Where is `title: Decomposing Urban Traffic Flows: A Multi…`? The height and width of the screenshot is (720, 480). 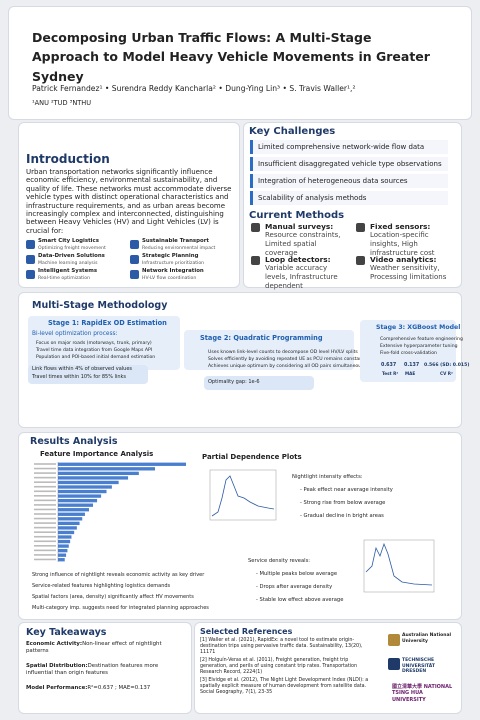 title: Decomposing Urban Traffic Flows: A Multi… is located at coordinates (231, 57).